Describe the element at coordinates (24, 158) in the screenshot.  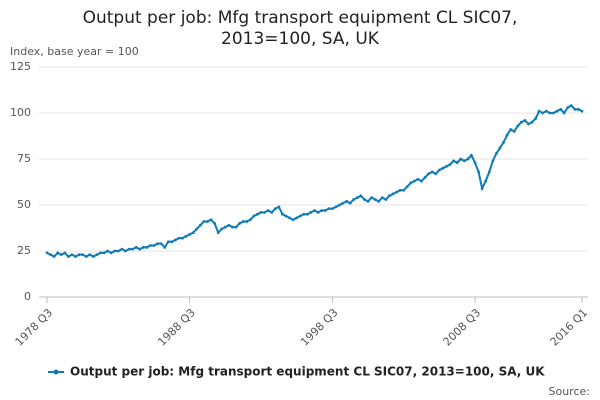
I see `y-tick-label: 75` at that location.